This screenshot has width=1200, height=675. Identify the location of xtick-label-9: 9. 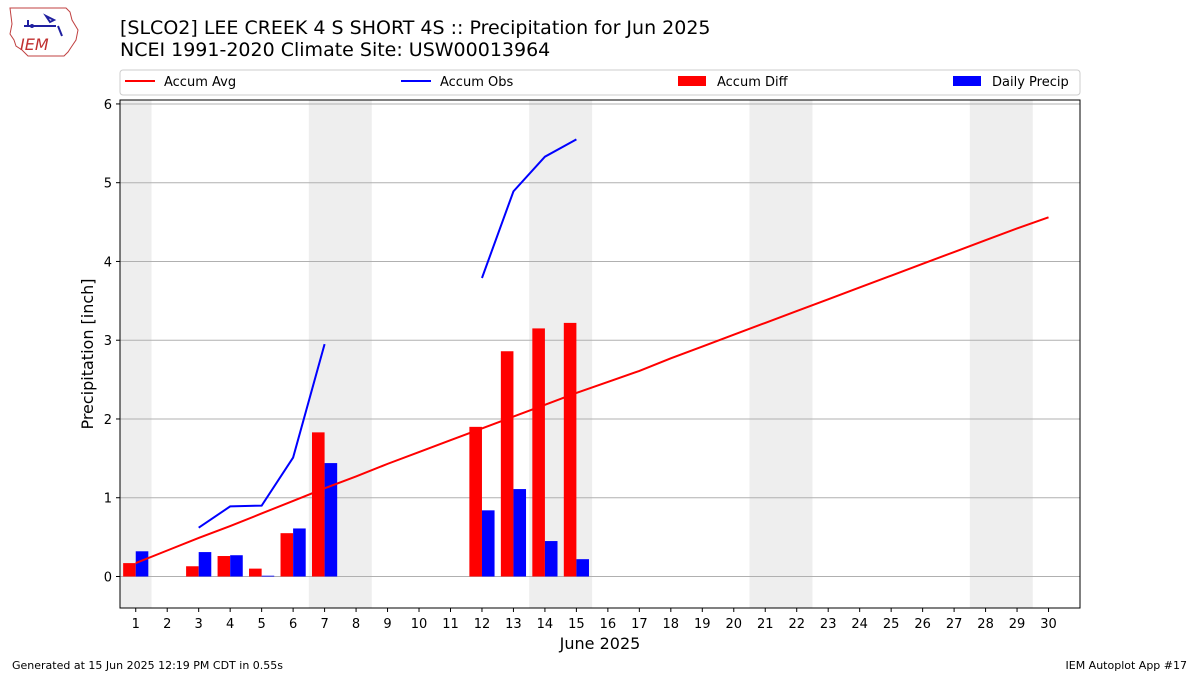
(387, 624).